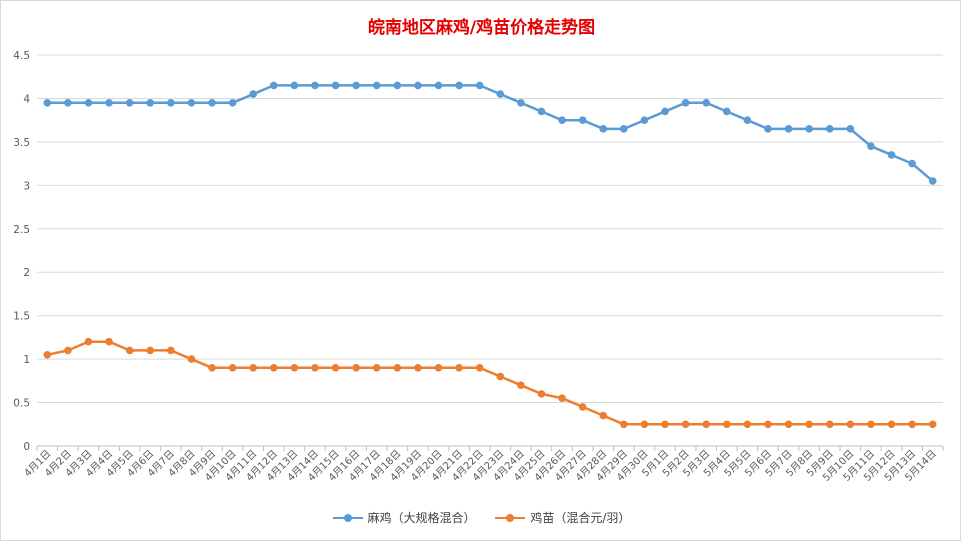  Describe the element at coordinates (490, 448) in the screenshot. I see `axes` at that location.